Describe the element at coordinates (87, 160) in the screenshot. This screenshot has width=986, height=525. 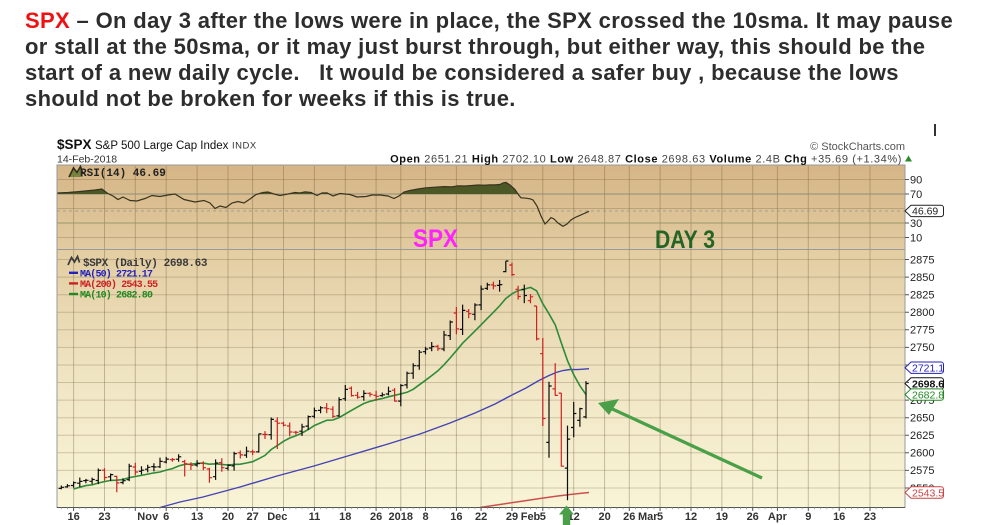
I see `svg-text: 14-Feb-2018` at that location.